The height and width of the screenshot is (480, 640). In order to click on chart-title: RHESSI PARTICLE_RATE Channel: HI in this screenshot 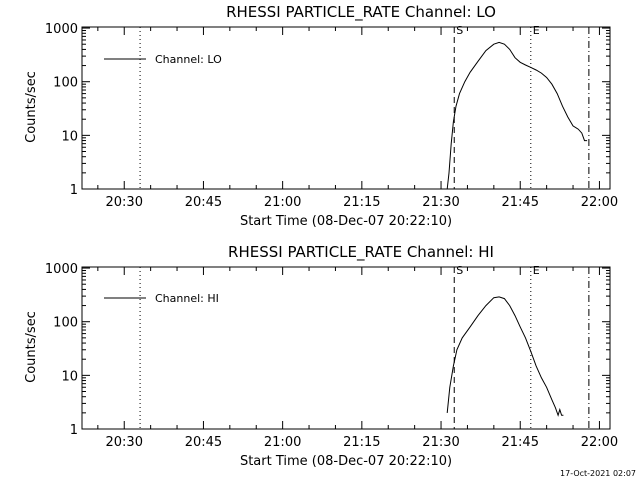, I will do `click(361, 252)`.